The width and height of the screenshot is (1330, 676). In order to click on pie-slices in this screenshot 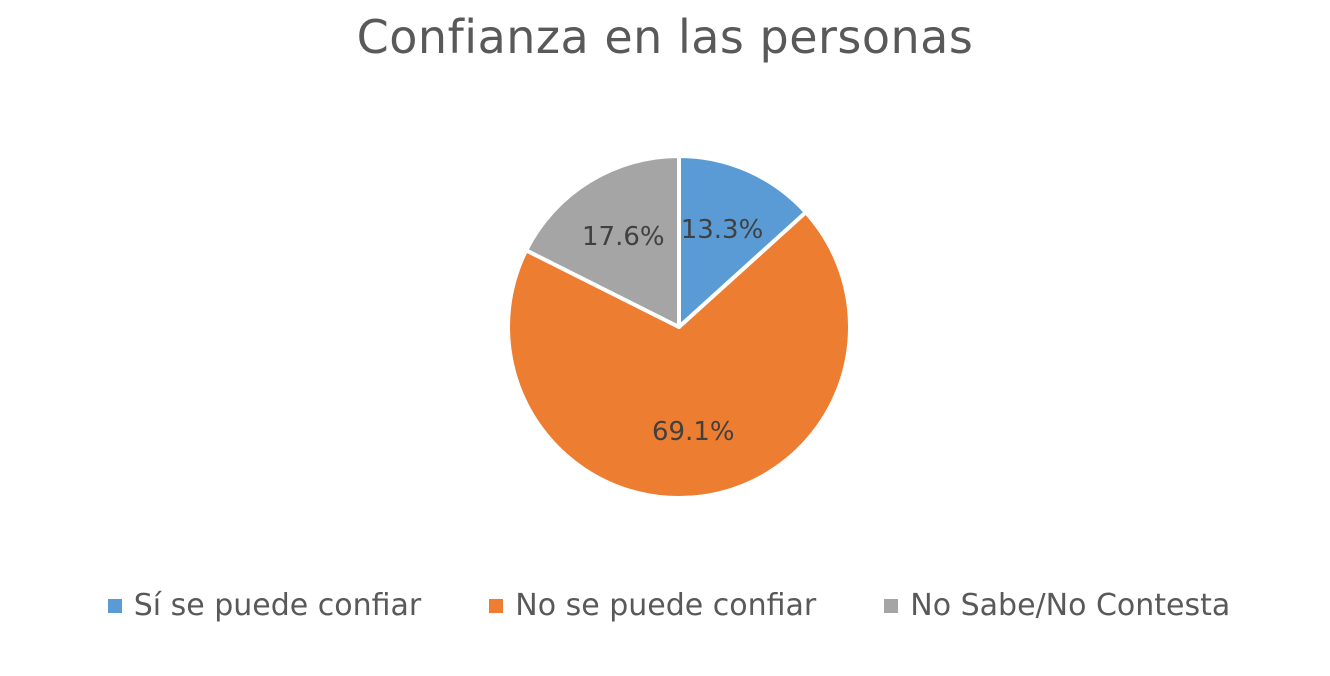, I will do `click(679, 327)`.